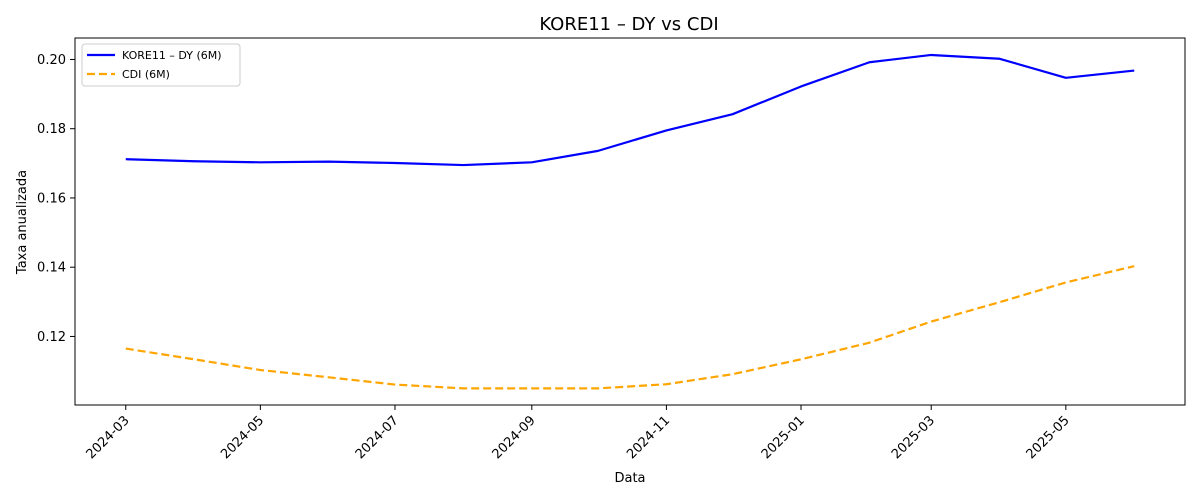 The width and height of the screenshot is (1200, 500). Describe the element at coordinates (783, 437) in the screenshot. I see `x-tick-label: 2025-01` at that location.